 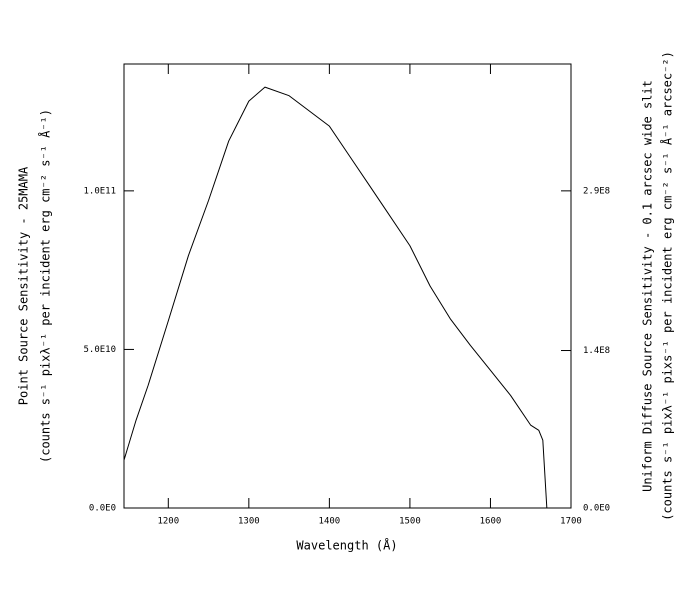 What do you see at coordinates (168, 522) in the screenshot?
I see `x-tick-label: 1200` at bounding box center [168, 522].